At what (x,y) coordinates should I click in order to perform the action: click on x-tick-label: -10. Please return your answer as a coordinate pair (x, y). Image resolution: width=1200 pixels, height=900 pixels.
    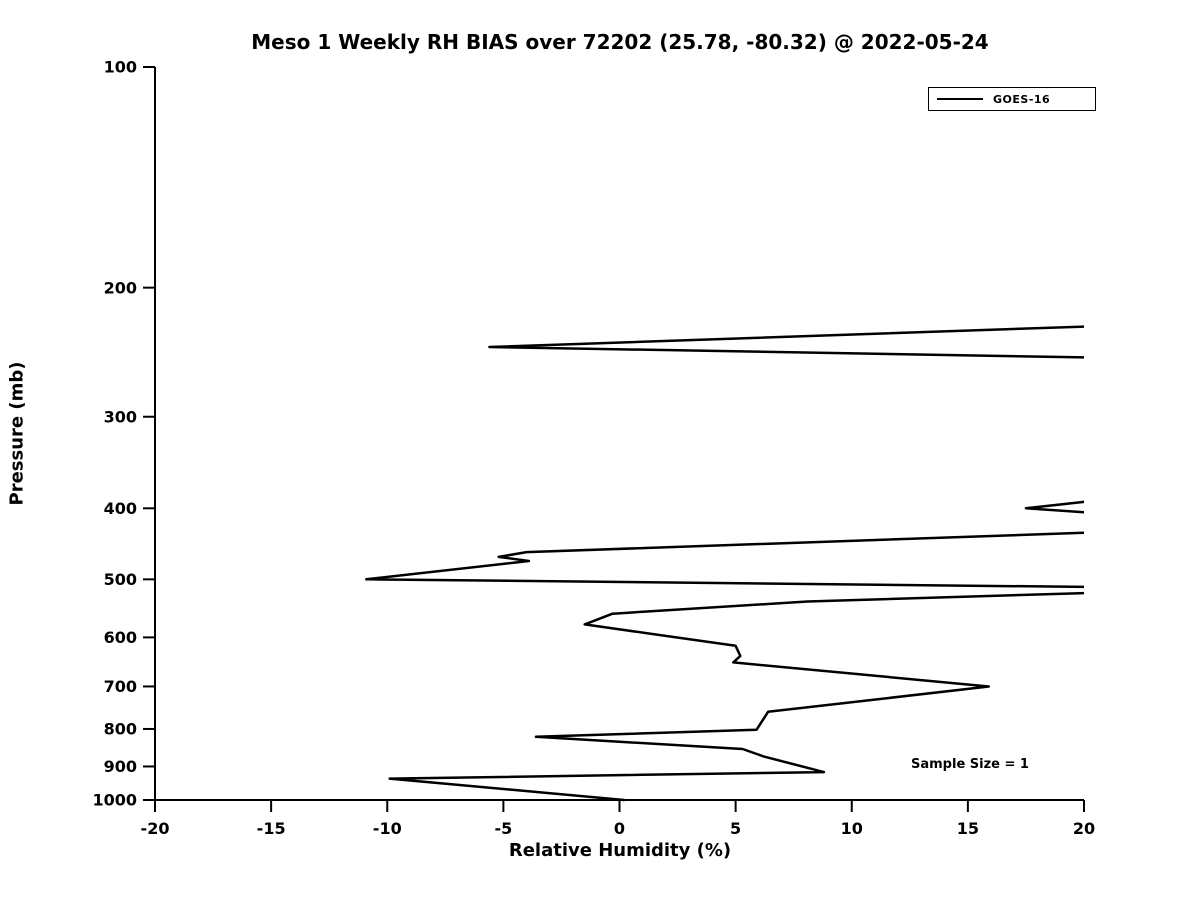
    Looking at the image, I should click on (387, 828).